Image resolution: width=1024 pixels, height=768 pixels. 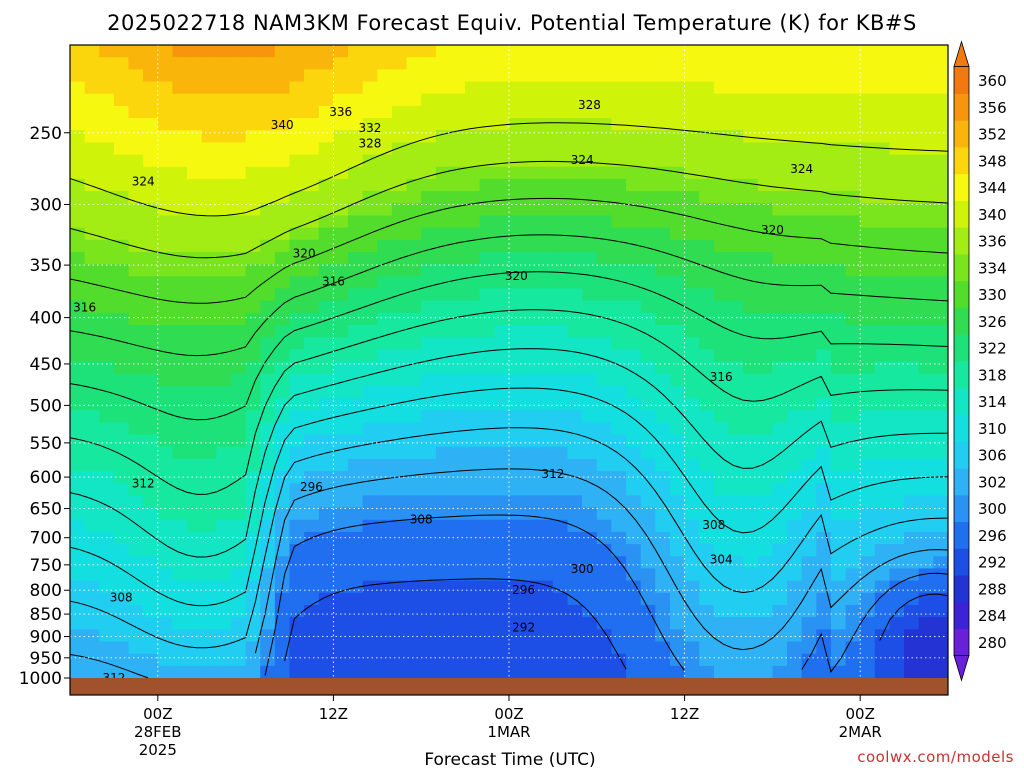 What do you see at coordinates (46, 406) in the screenshot?
I see `y-tick-label: 500` at bounding box center [46, 406].